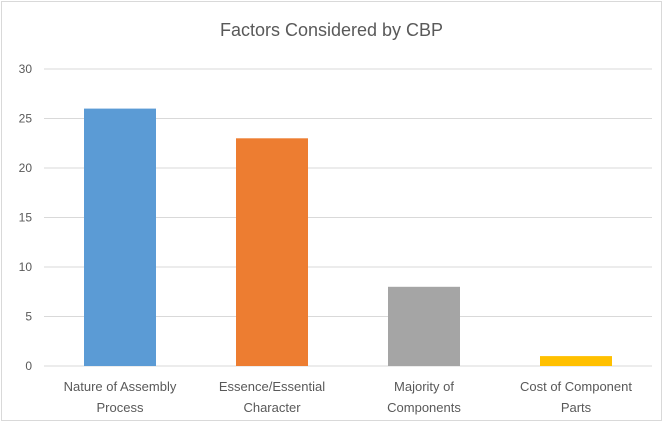 This screenshot has width=663, height=429. Describe the element at coordinates (272, 407) in the screenshot. I see `x-category-label: Character` at that location.